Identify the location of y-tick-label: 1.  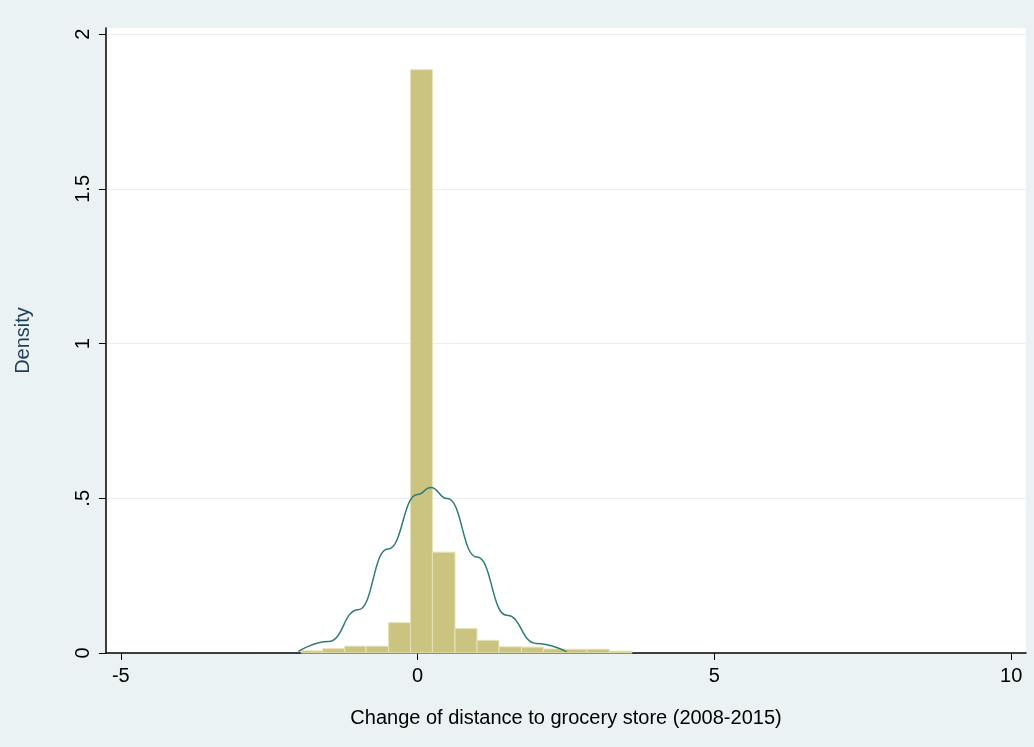
(82, 344).